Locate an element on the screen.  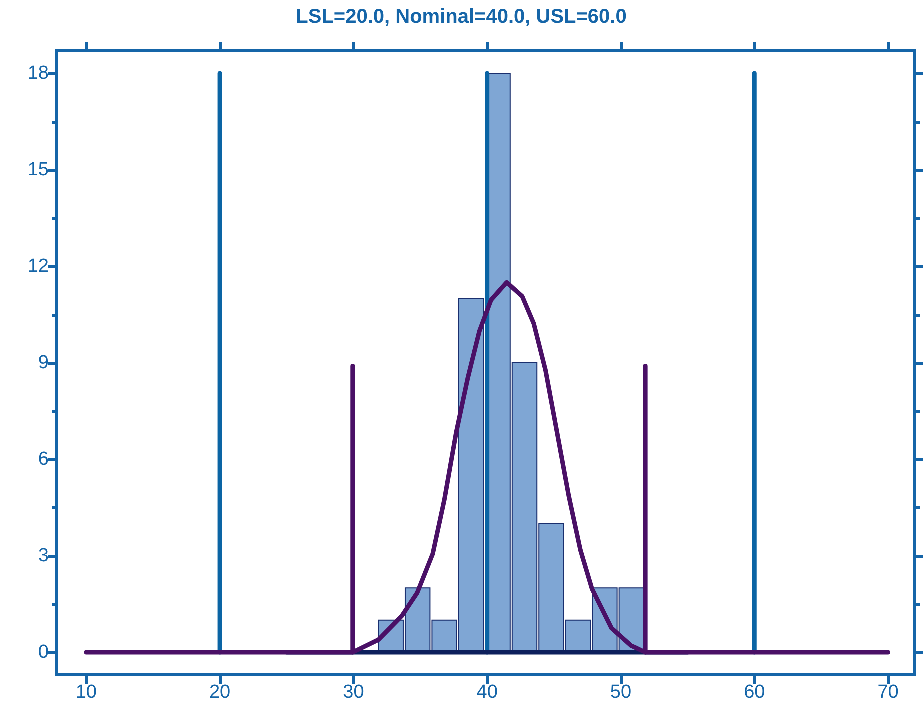
x-tick-label: 70 is located at coordinates (888, 692).